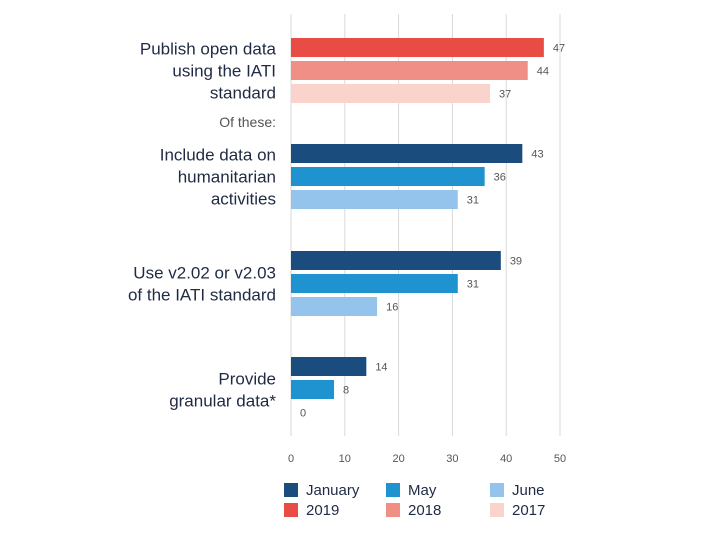 The width and height of the screenshot is (720, 540). I want to click on separator-label: Of these:, so click(247, 122).